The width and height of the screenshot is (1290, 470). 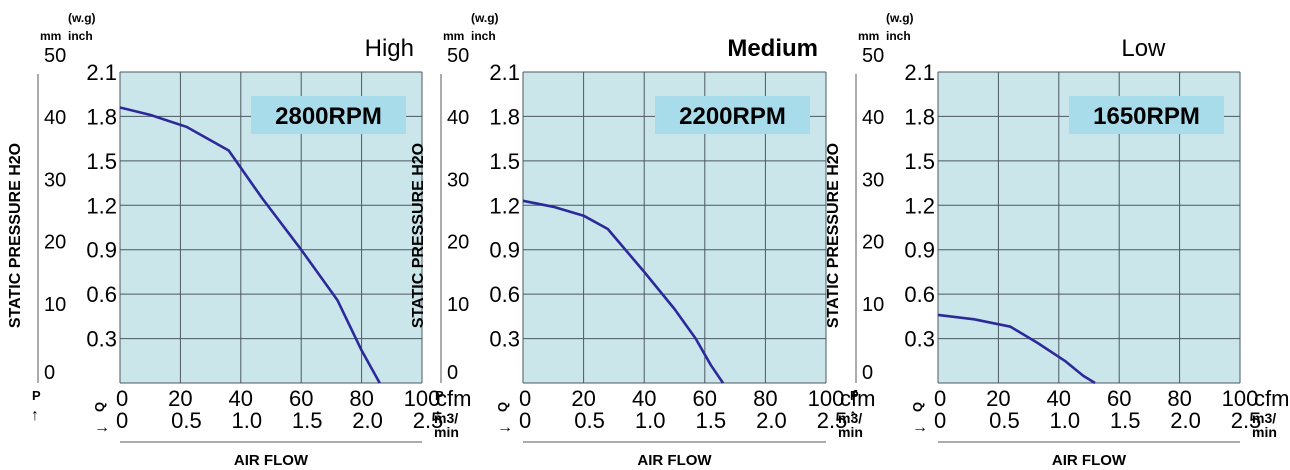 What do you see at coordinates (55, 180) in the screenshot?
I see `mm-tick-label: 30` at bounding box center [55, 180].